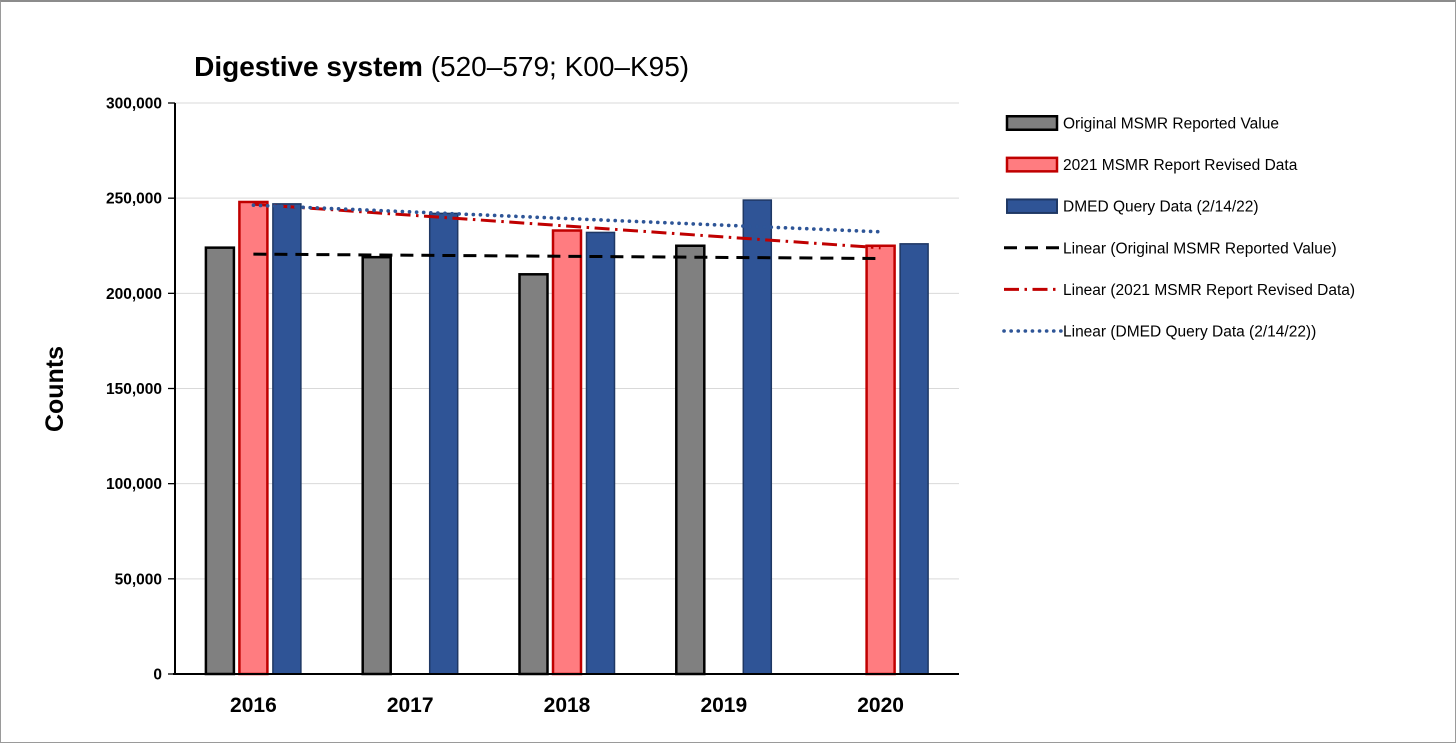  What do you see at coordinates (376, 465) in the screenshot?
I see `bar-original-msmr-2017` at bounding box center [376, 465].